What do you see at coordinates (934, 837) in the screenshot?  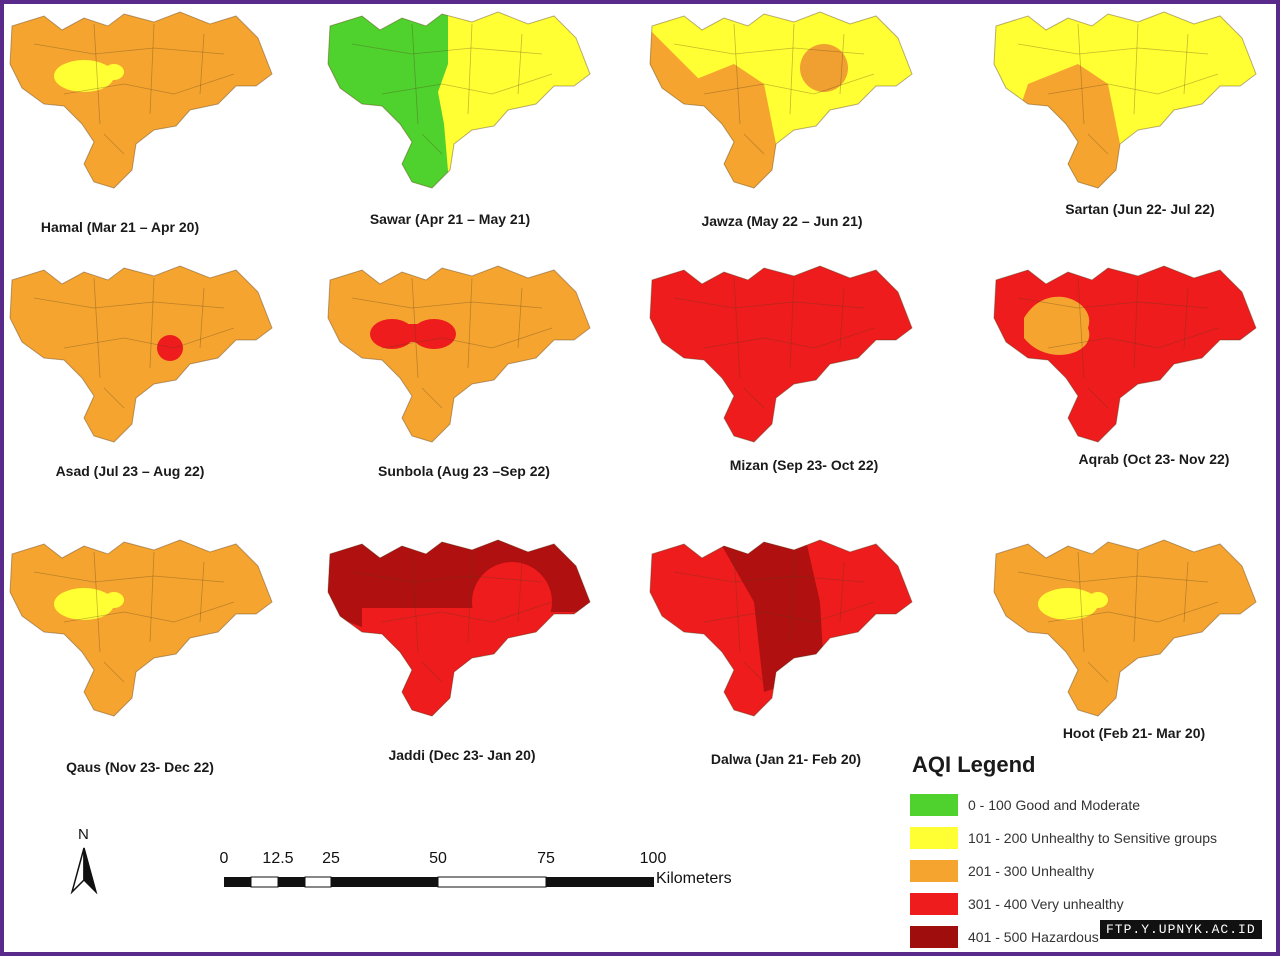 I see `legend-swatch-sensitive` at bounding box center [934, 837].